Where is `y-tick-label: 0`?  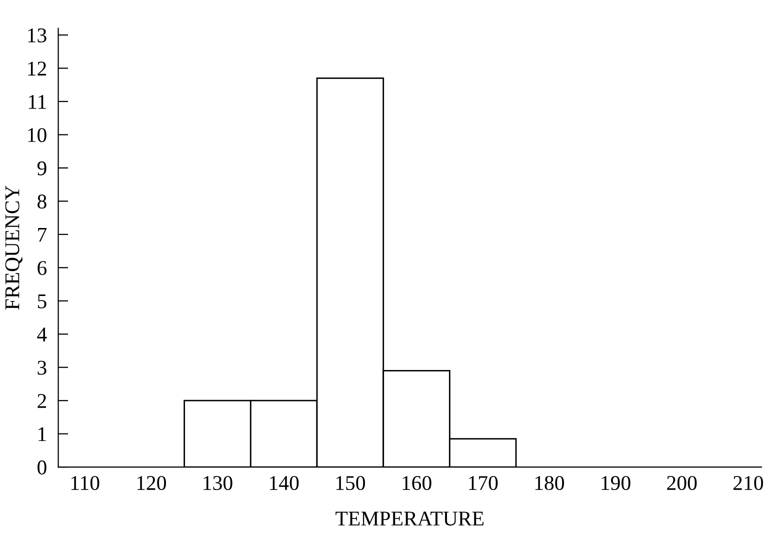 y-tick-label: 0 is located at coordinates (42, 467).